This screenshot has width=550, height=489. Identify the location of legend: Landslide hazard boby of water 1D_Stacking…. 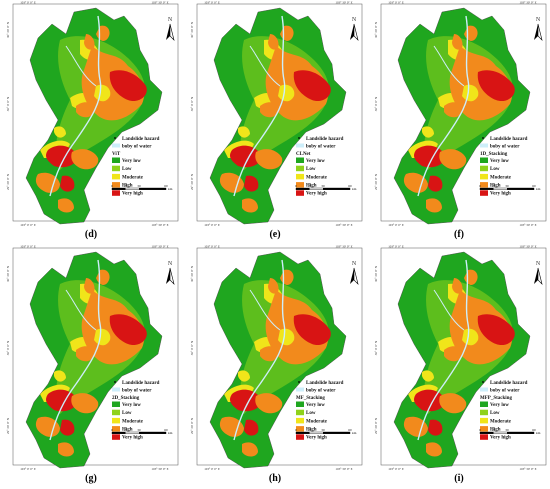
(504, 167).